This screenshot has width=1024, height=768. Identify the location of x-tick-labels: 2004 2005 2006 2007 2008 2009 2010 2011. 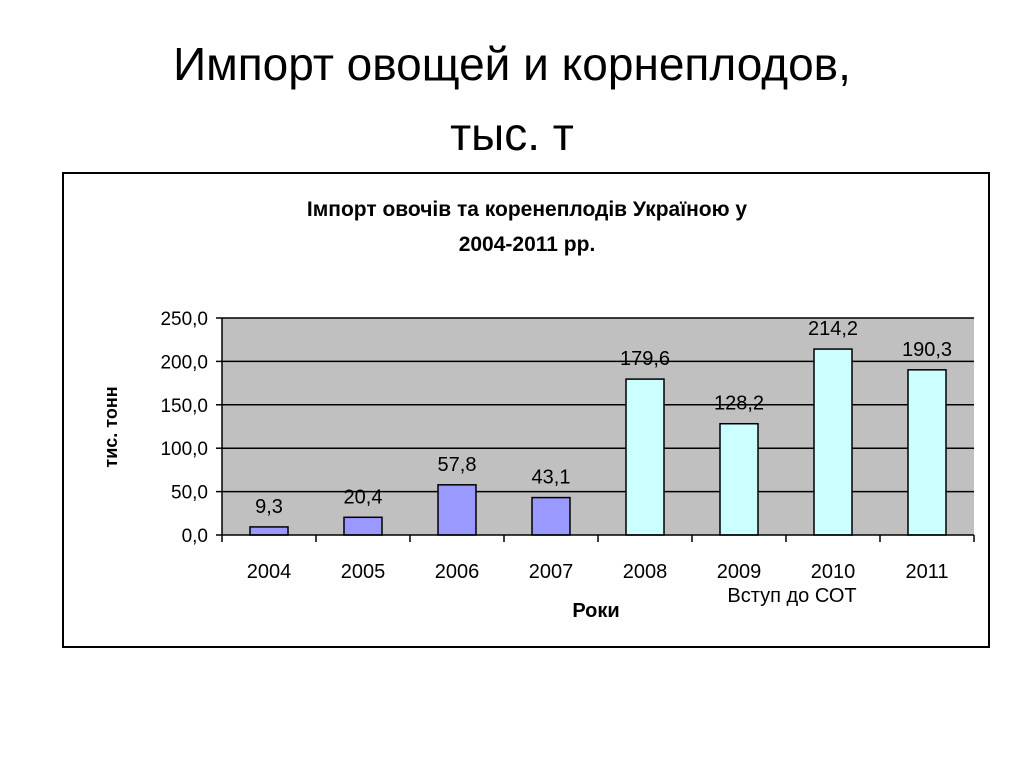
(598, 572).